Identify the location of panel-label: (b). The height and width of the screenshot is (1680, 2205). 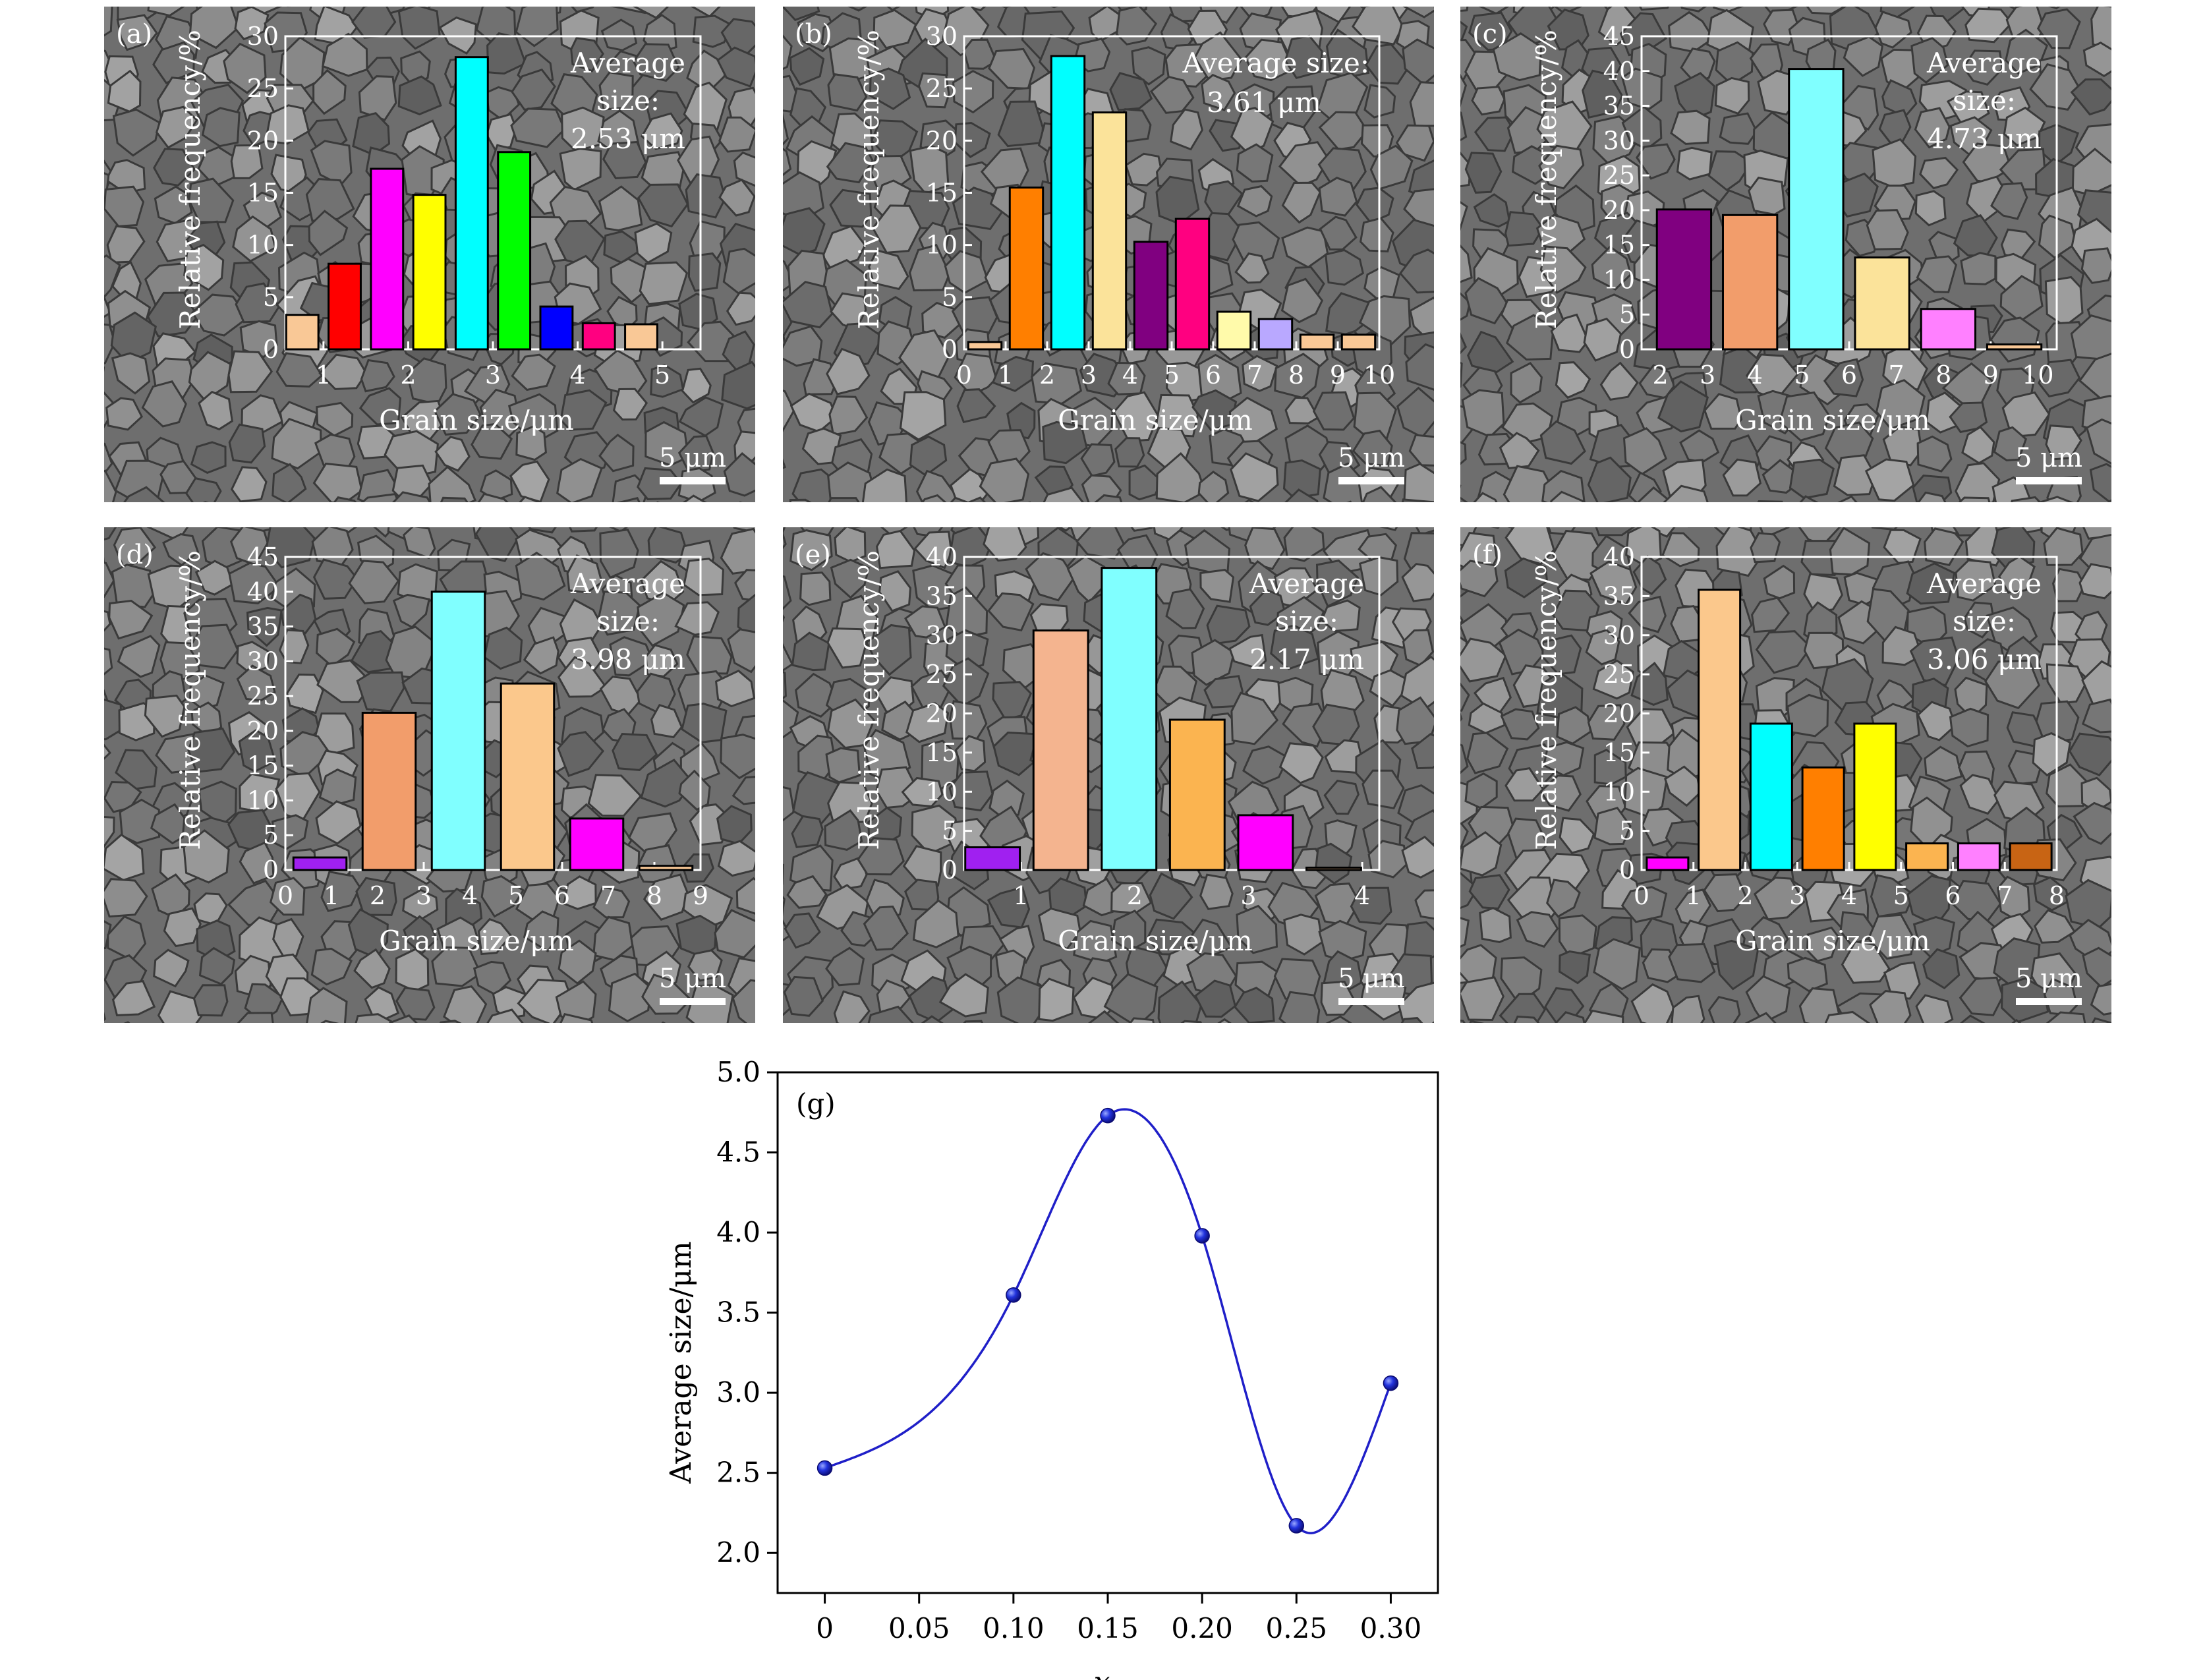
(813, 34).